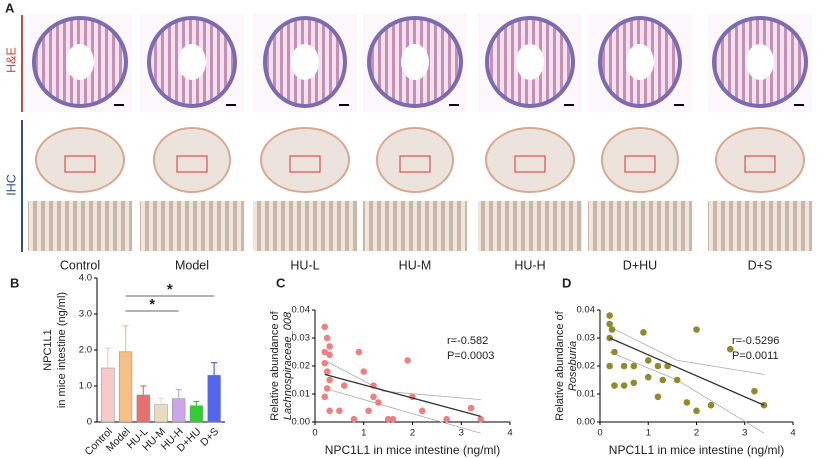 The width and height of the screenshot is (825, 459). I want to click on y-tick-label: 3.0, so click(85, 314).